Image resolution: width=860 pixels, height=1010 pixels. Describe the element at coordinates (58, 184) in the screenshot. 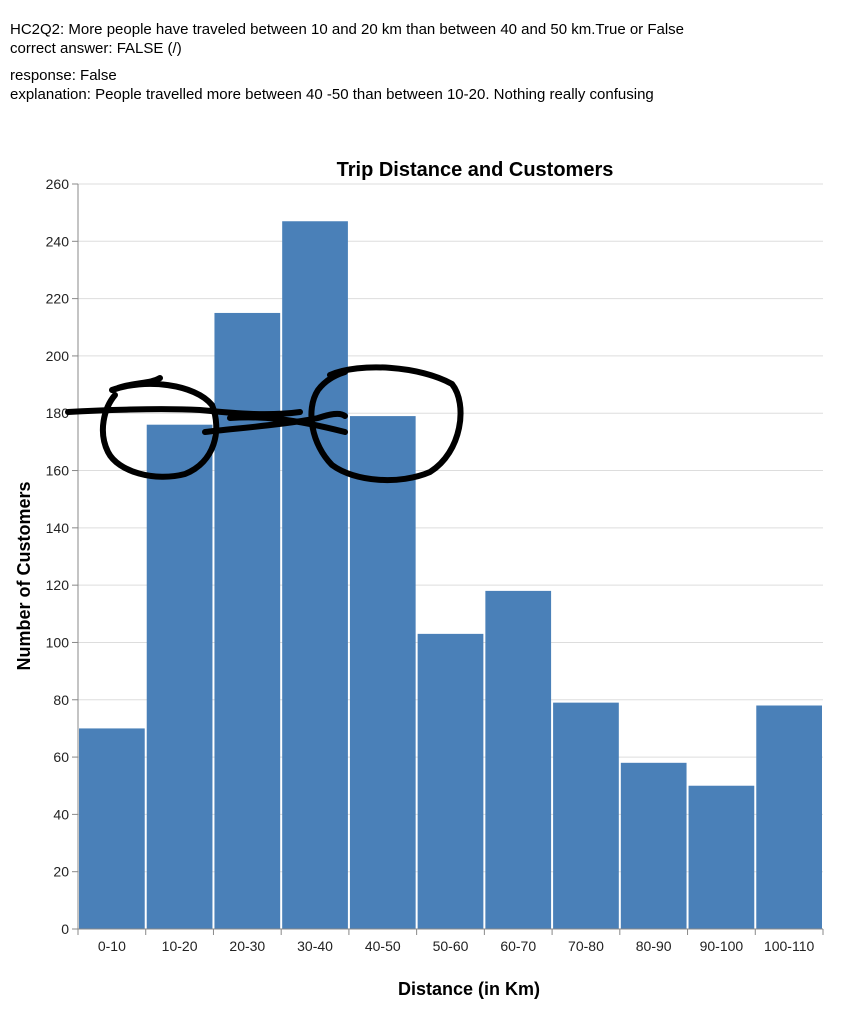

I see `y-tick-label: 260` at that location.